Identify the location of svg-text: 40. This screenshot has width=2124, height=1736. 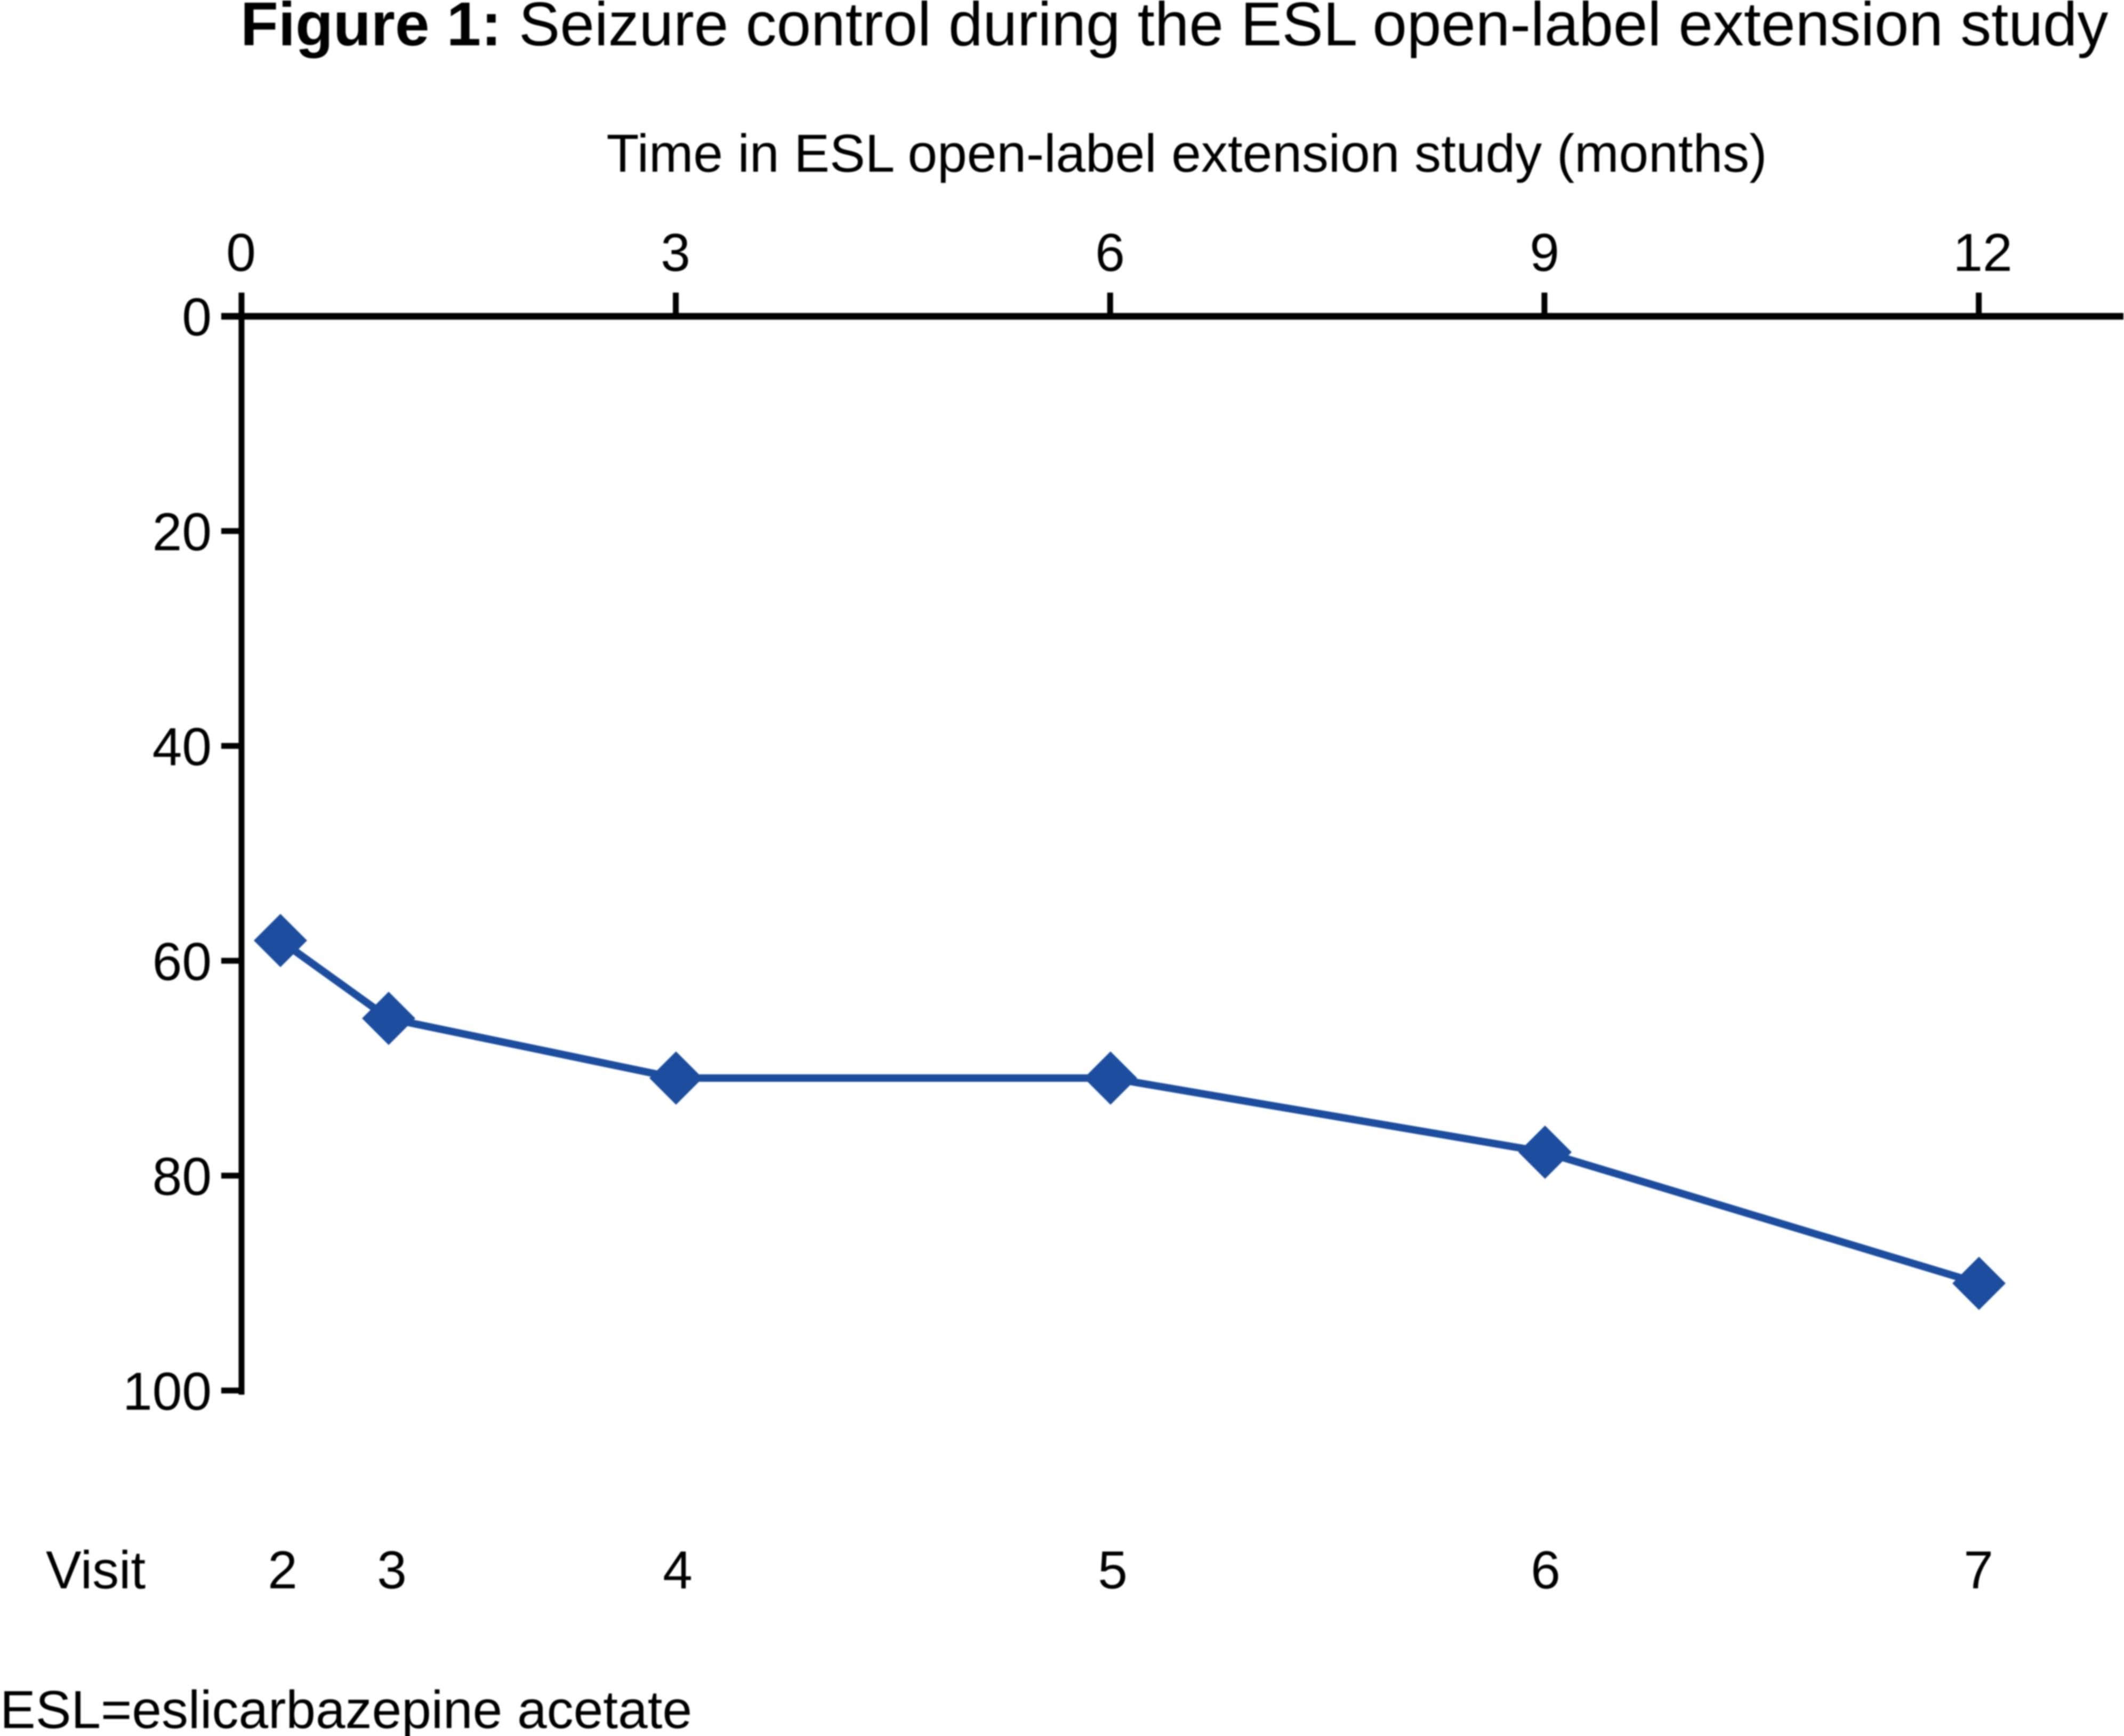
(182, 747).